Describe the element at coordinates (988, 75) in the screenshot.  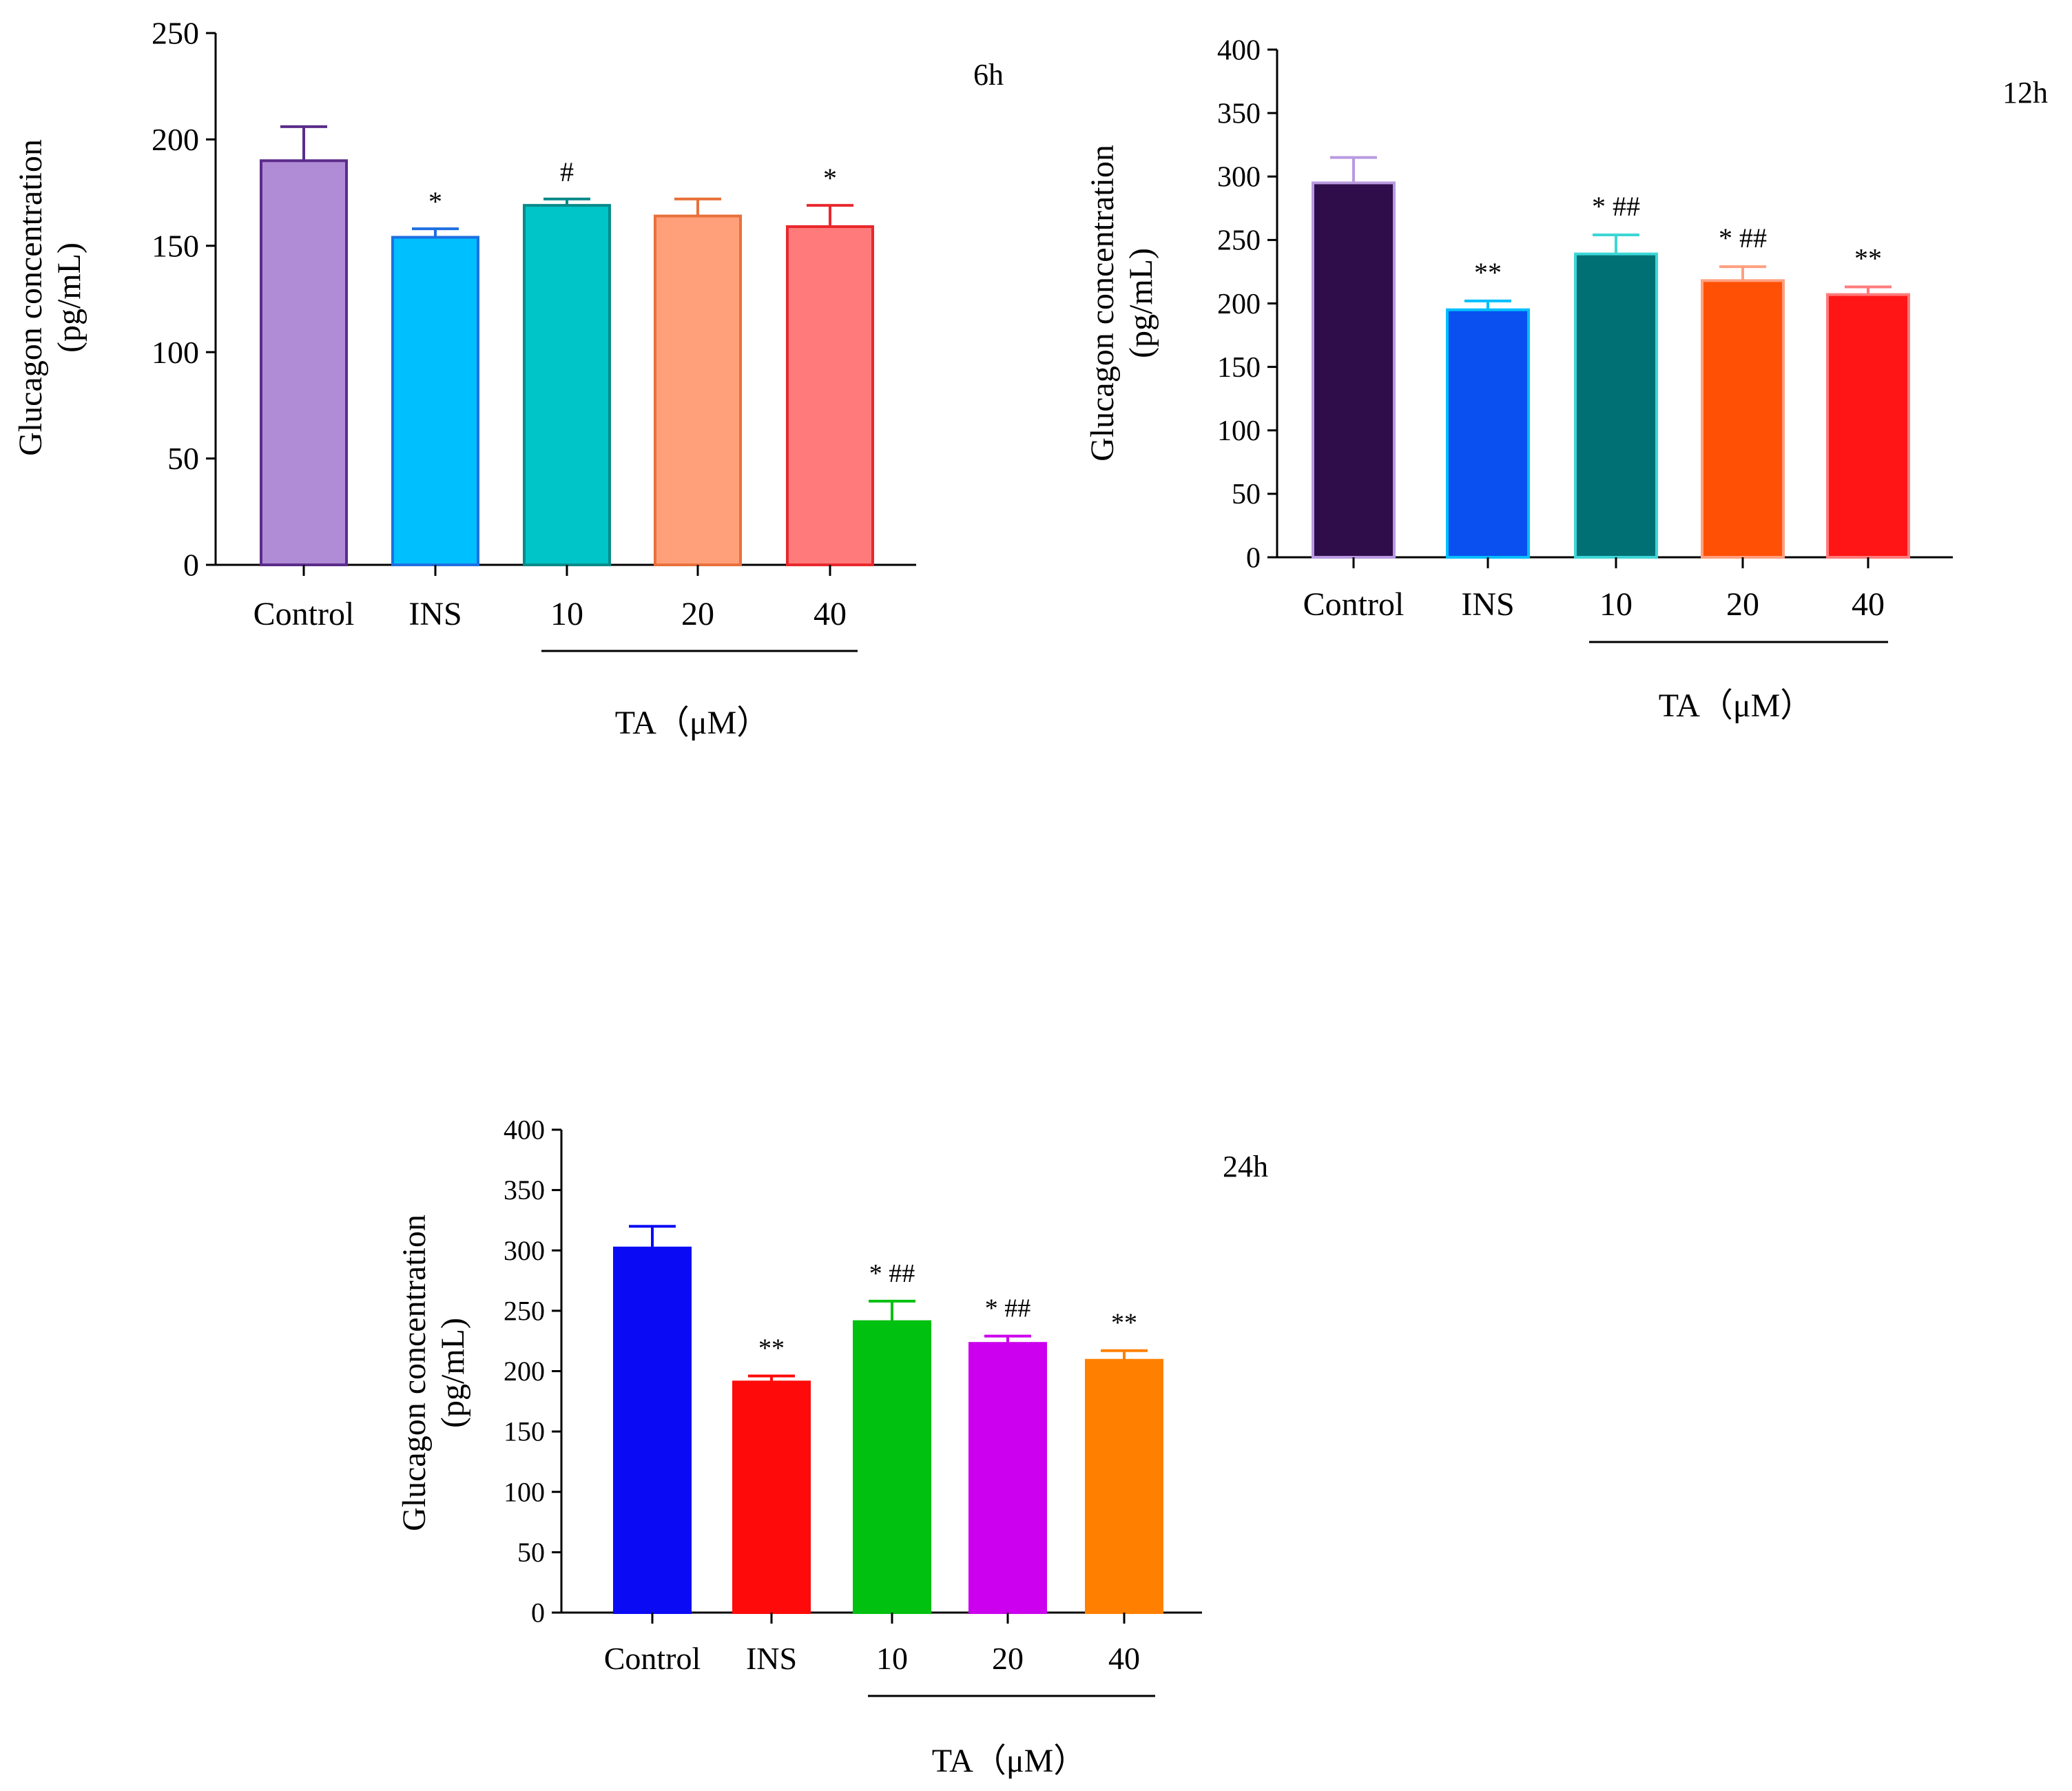
I see `panel-label: 6h` at that location.